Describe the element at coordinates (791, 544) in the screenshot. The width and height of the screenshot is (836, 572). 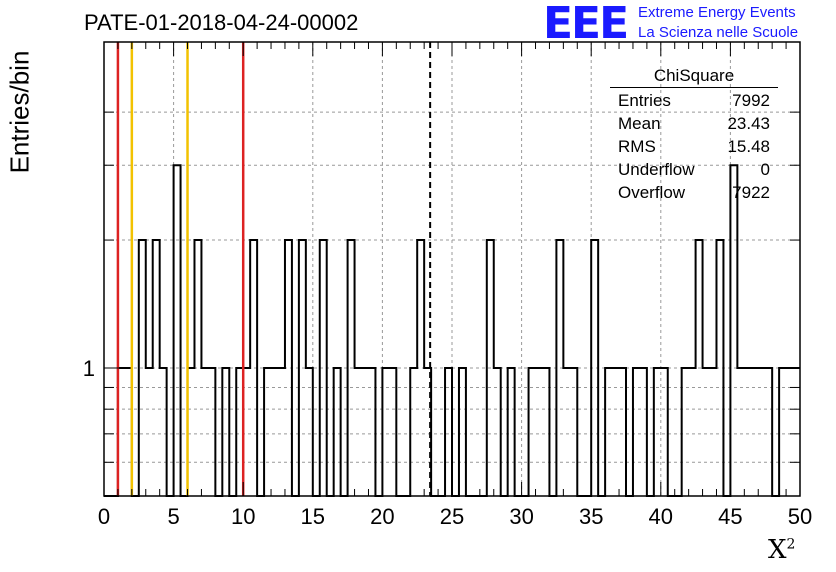
I see `x-axis-label-sup: 2` at that location.